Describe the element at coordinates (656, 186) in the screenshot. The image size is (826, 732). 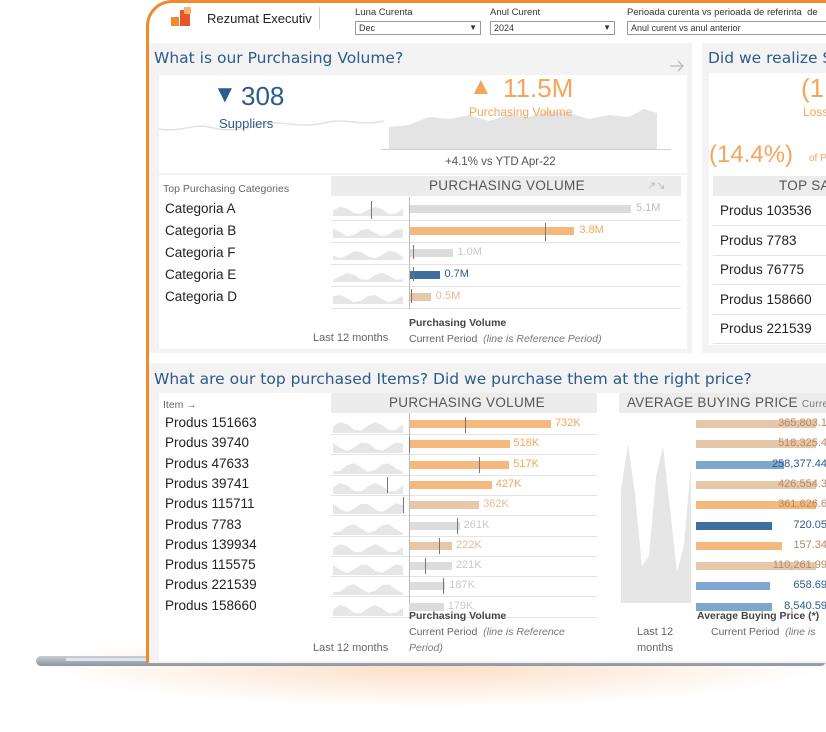
I see `swap-icon: ↗↘` at that location.